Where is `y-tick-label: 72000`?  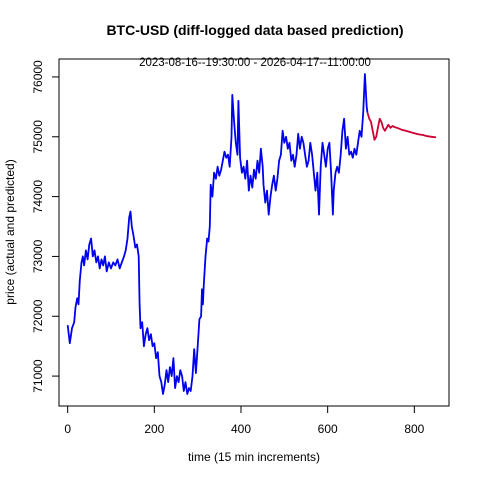 y-tick-label: 72000 is located at coordinates (38, 316).